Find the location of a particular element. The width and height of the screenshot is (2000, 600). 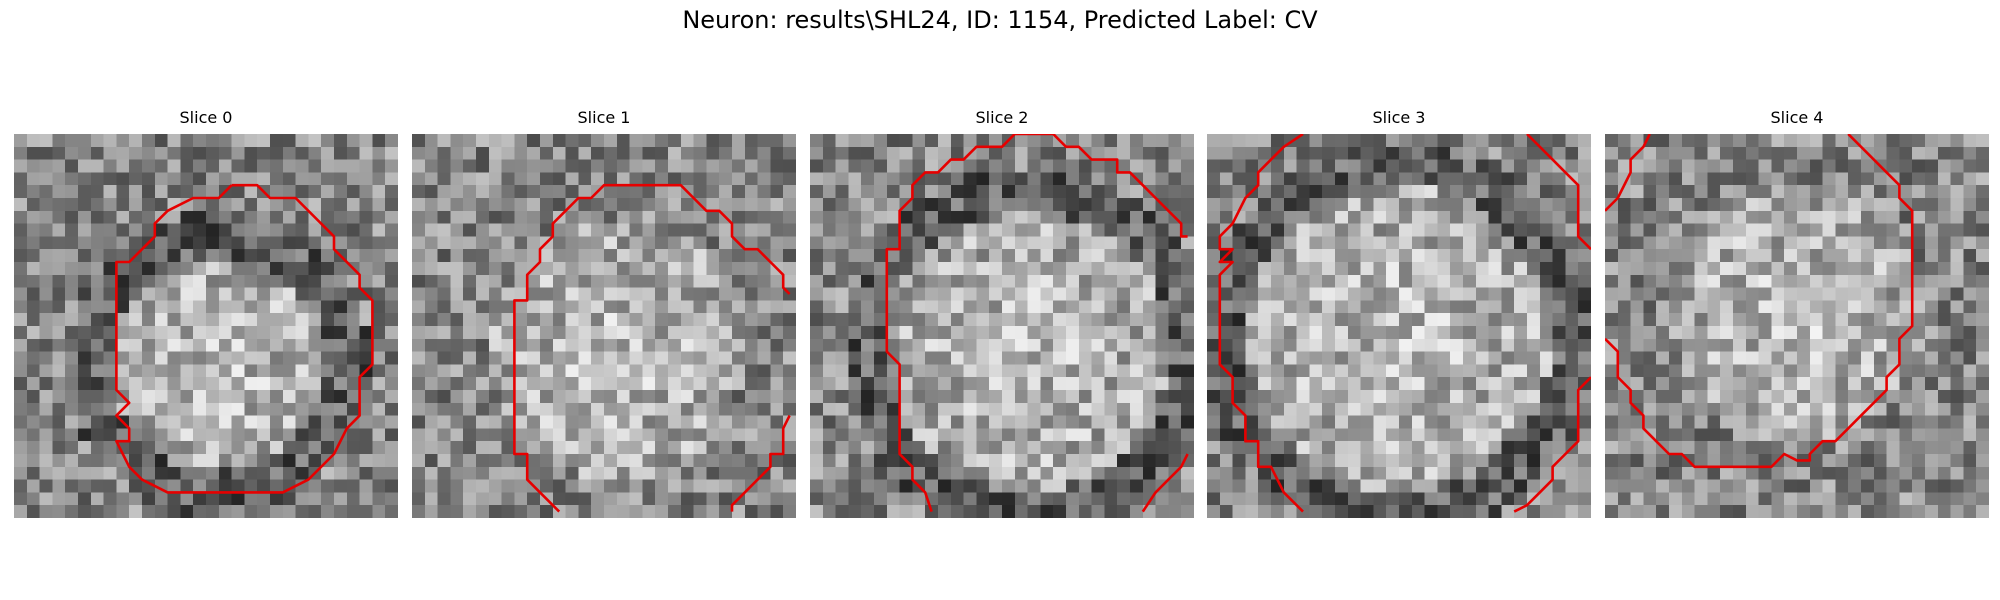

slice-title: Slice 1 is located at coordinates (604, 117).